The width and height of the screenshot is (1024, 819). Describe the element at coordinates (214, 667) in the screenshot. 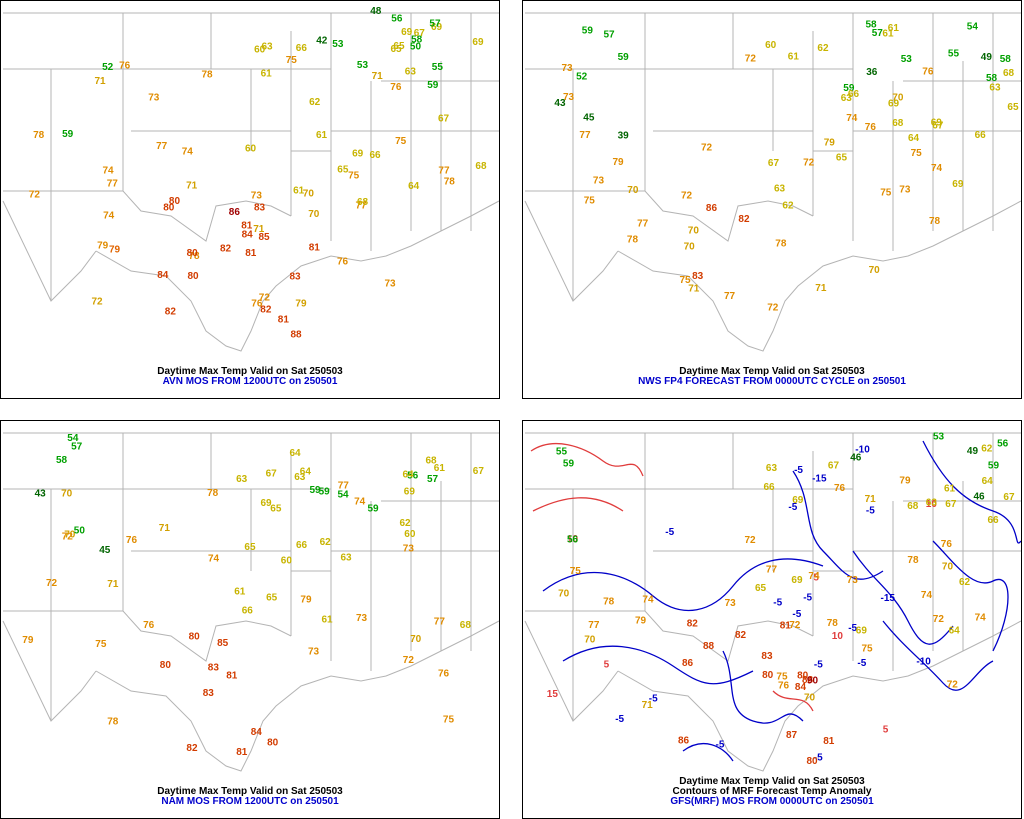

I see `station-temperature: 83` at that location.